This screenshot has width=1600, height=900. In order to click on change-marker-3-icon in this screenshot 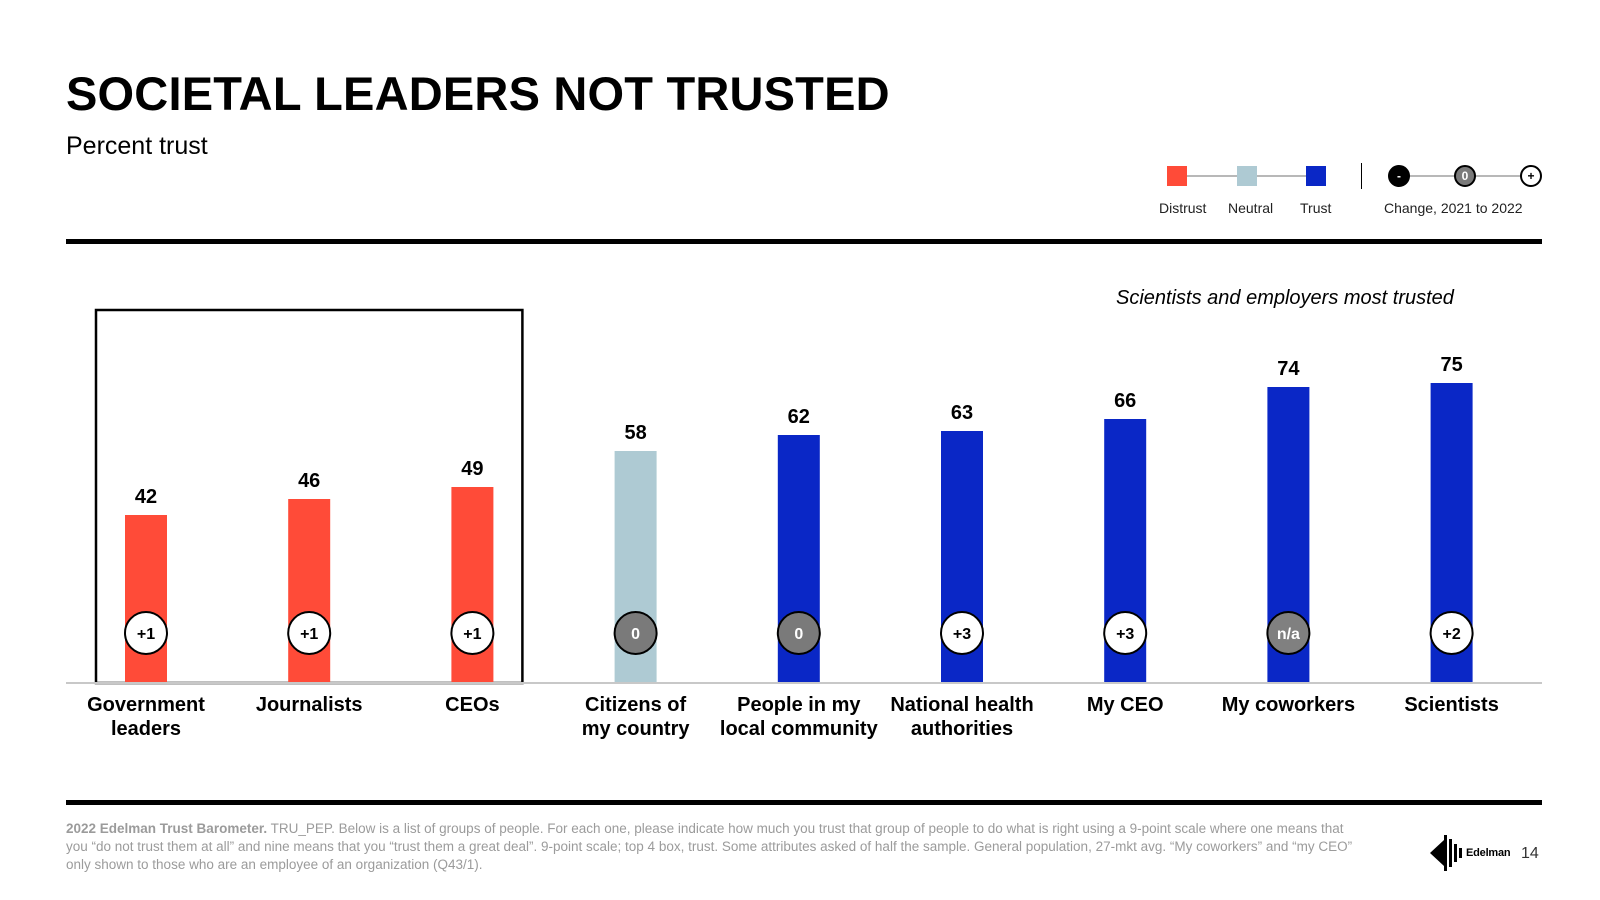, I will do `click(472, 633)`.